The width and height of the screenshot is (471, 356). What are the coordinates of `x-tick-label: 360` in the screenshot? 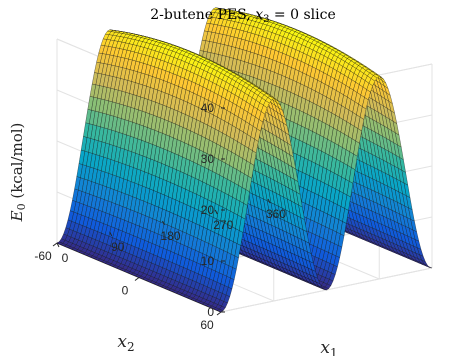 It's located at (276, 214).